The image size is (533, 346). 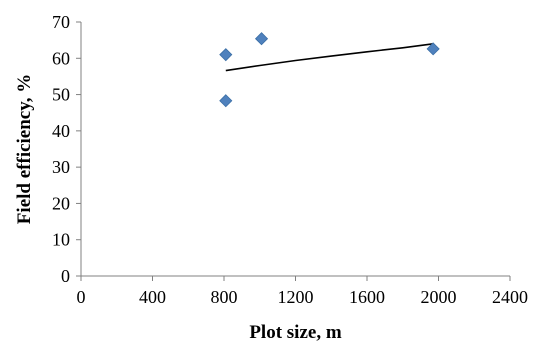 What do you see at coordinates (24, 149) in the screenshot?
I see `y-axis-title: Field efficiency, %` at bounding box center [24, 149].